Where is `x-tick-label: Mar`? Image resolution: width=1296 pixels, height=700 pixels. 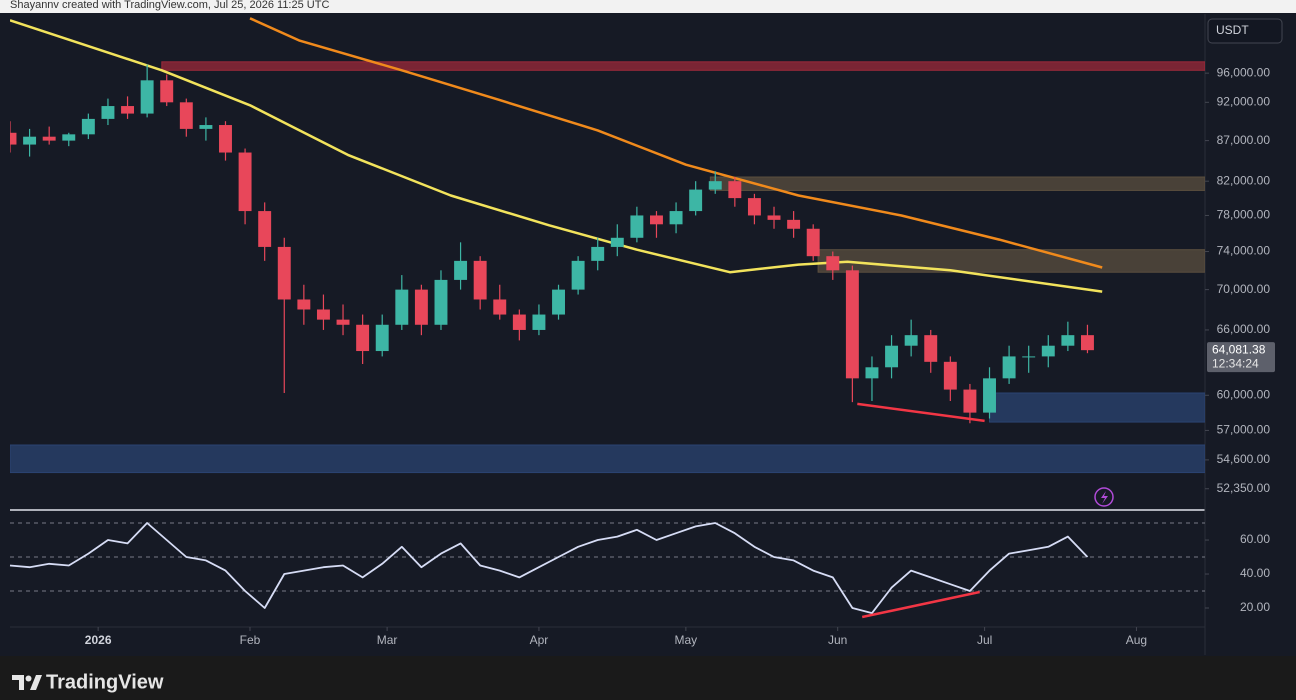
x-tick-label: Mar is located at coordinates (387, 640).